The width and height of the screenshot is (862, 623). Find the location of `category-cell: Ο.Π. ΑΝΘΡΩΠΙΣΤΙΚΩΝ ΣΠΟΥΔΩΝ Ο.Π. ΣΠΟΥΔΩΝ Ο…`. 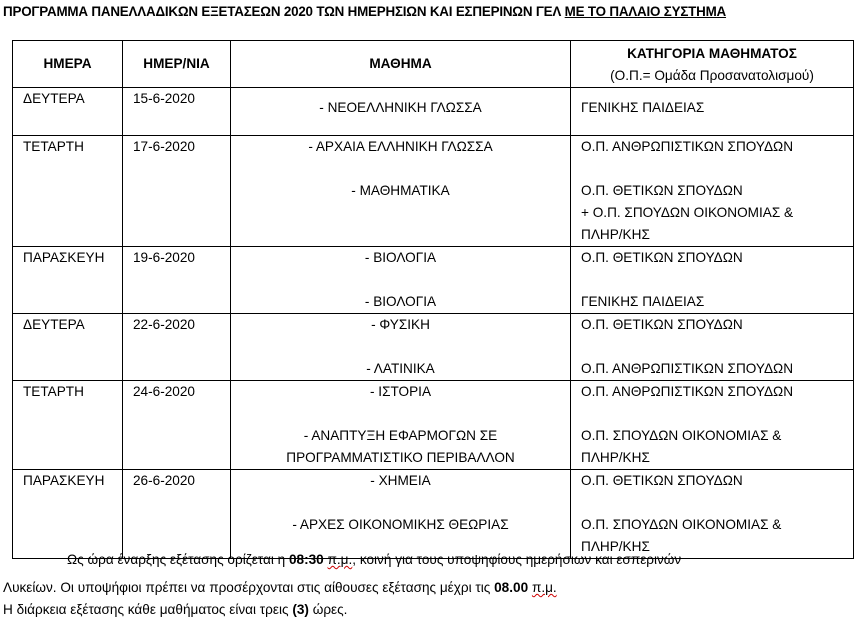

category-cell: Ο.Π. ΑΝΘΡΩΠΙΣΤΙΚΩΝ ΣΠΟΥΔΩΝ Ο.Π. ΣΠΟΥΔΩΝ Ο… is located at coordinates (712, 425).